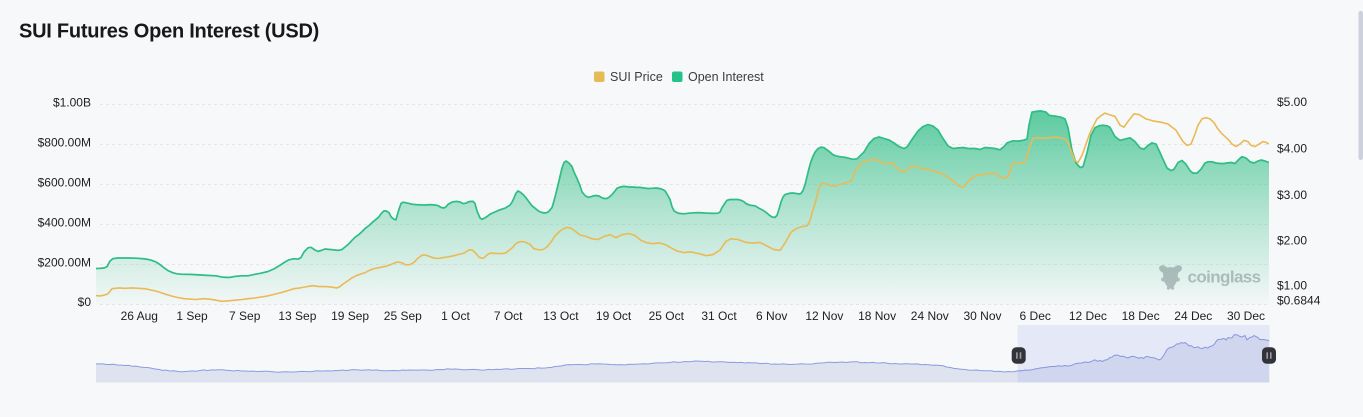 The height and width of the screenshot is (417, 1363). Describe the element at coordinates (1299, 301) in the screenshot. I see `svg-text: $0.6844` at that location.